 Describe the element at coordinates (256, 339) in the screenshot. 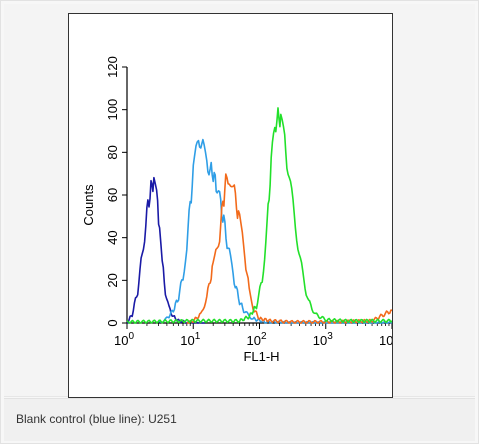

I see `x-tick-label: 10²` at that location.